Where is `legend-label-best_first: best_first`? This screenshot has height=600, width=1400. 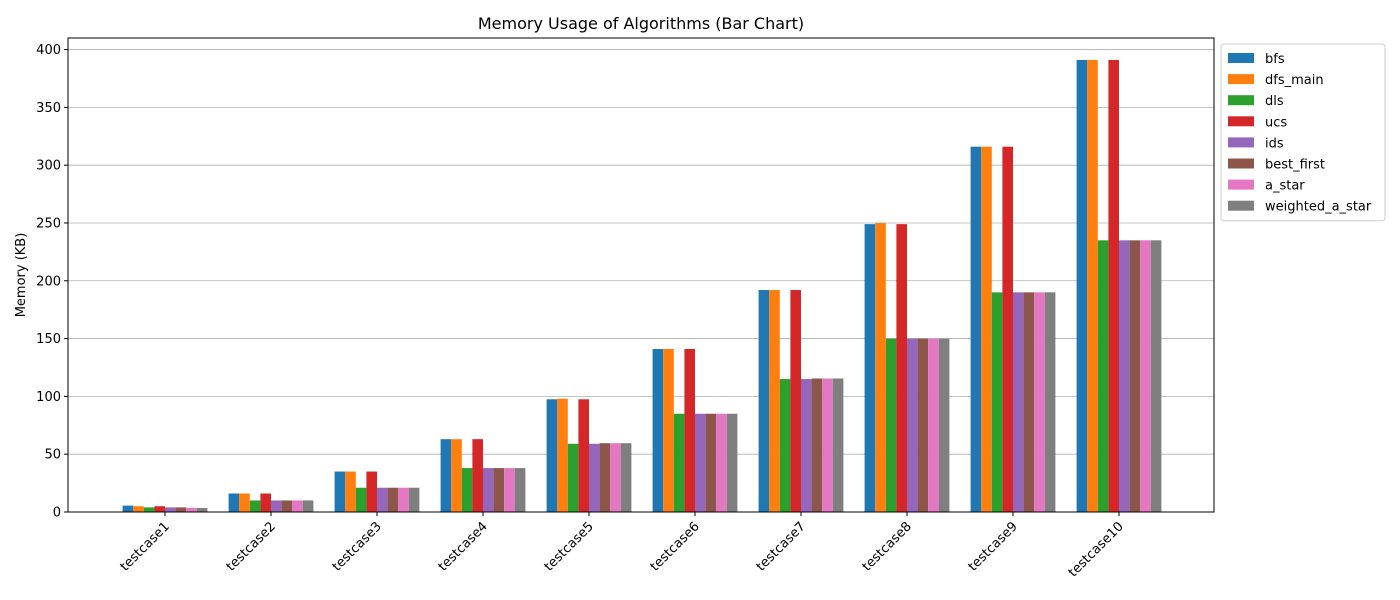 legend-label-best_first: best_first is located at coordinates (1295, 165).